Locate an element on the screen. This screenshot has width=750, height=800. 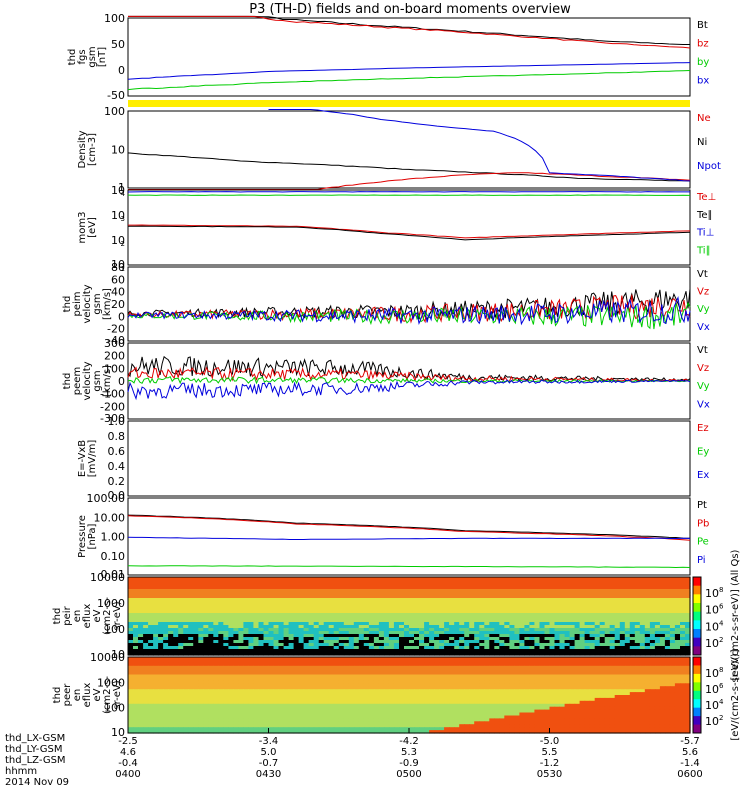
colorbar-frame is located at coordinates (697, 616).